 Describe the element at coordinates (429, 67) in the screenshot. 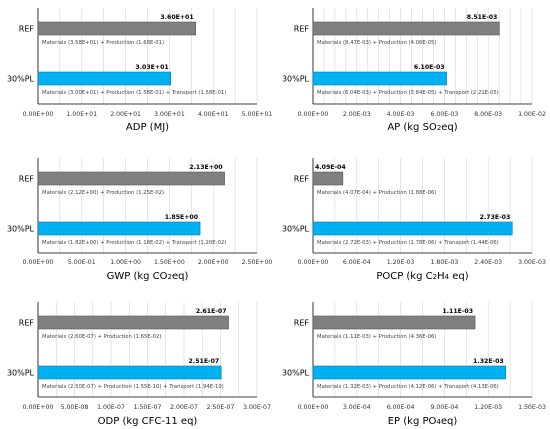

I see `data-label: 6.10E-03` at that location.